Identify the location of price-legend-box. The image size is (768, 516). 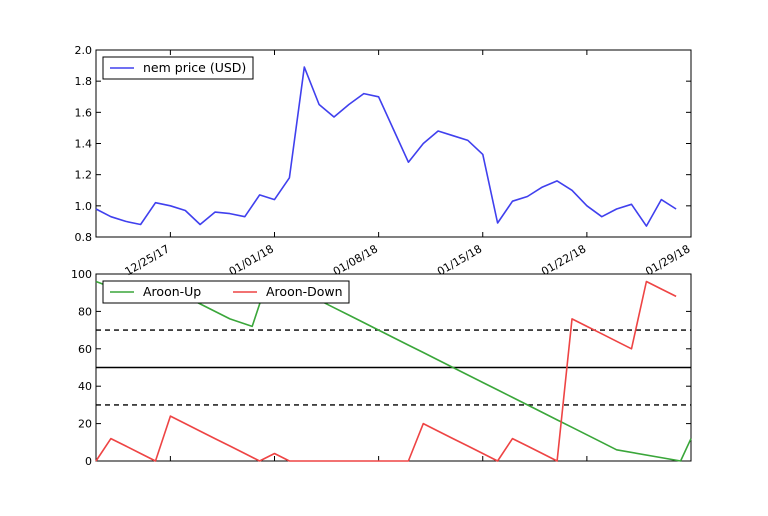
(178, 68).